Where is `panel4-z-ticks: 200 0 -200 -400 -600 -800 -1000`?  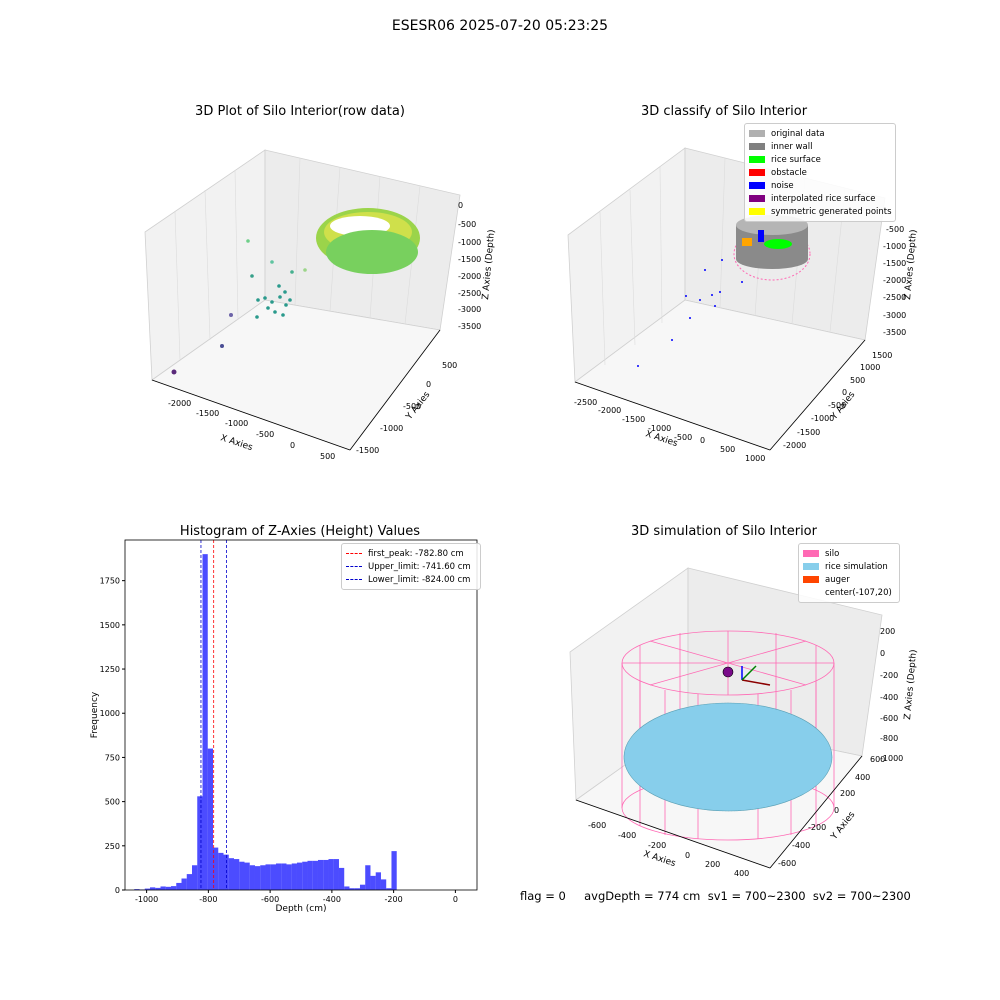
panel4-z-ticks: 200 0 -200 -400 -600 -800 -1000 is located at coordinates (891, 695).